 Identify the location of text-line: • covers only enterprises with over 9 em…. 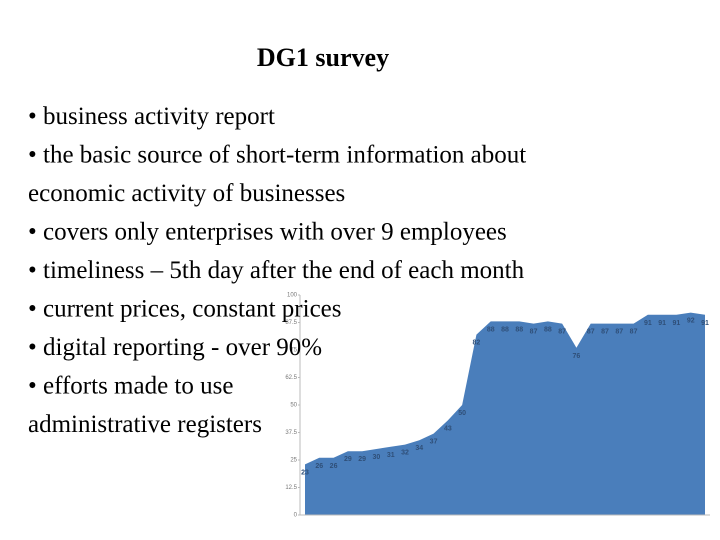
(267, 232).